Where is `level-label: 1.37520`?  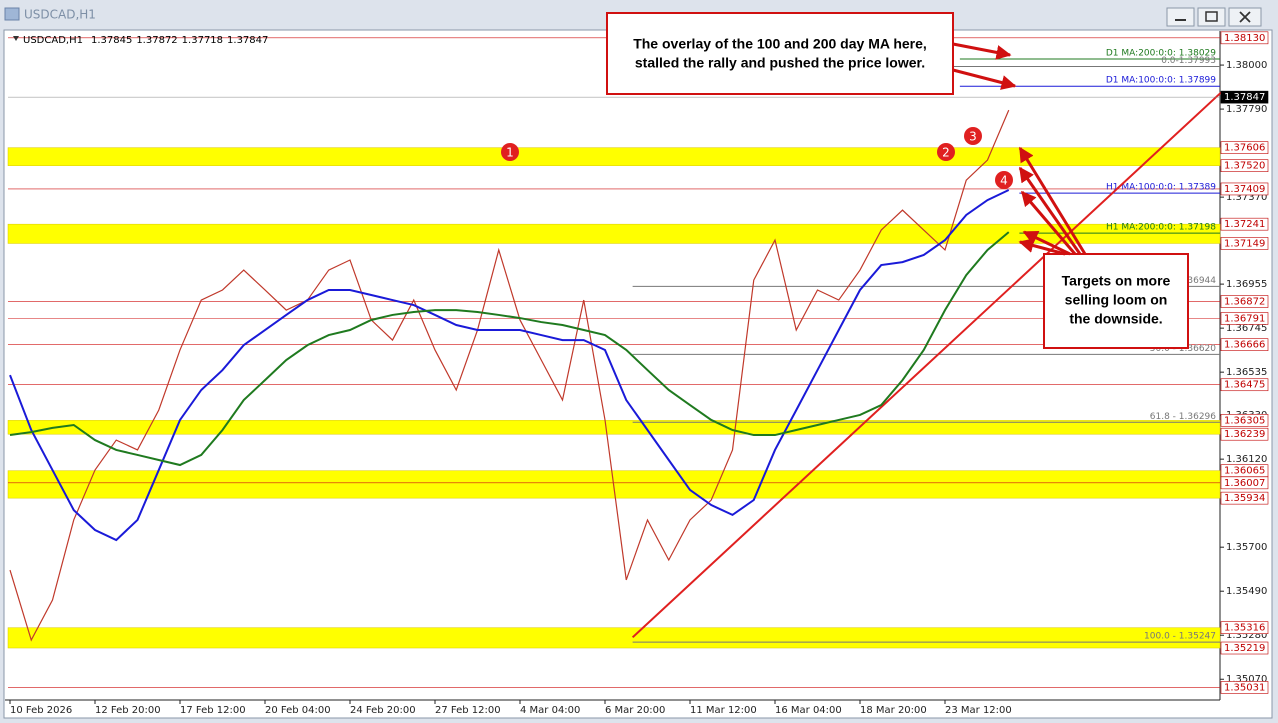
level-label: 1.37520 is located at coordinates (1244, 166).